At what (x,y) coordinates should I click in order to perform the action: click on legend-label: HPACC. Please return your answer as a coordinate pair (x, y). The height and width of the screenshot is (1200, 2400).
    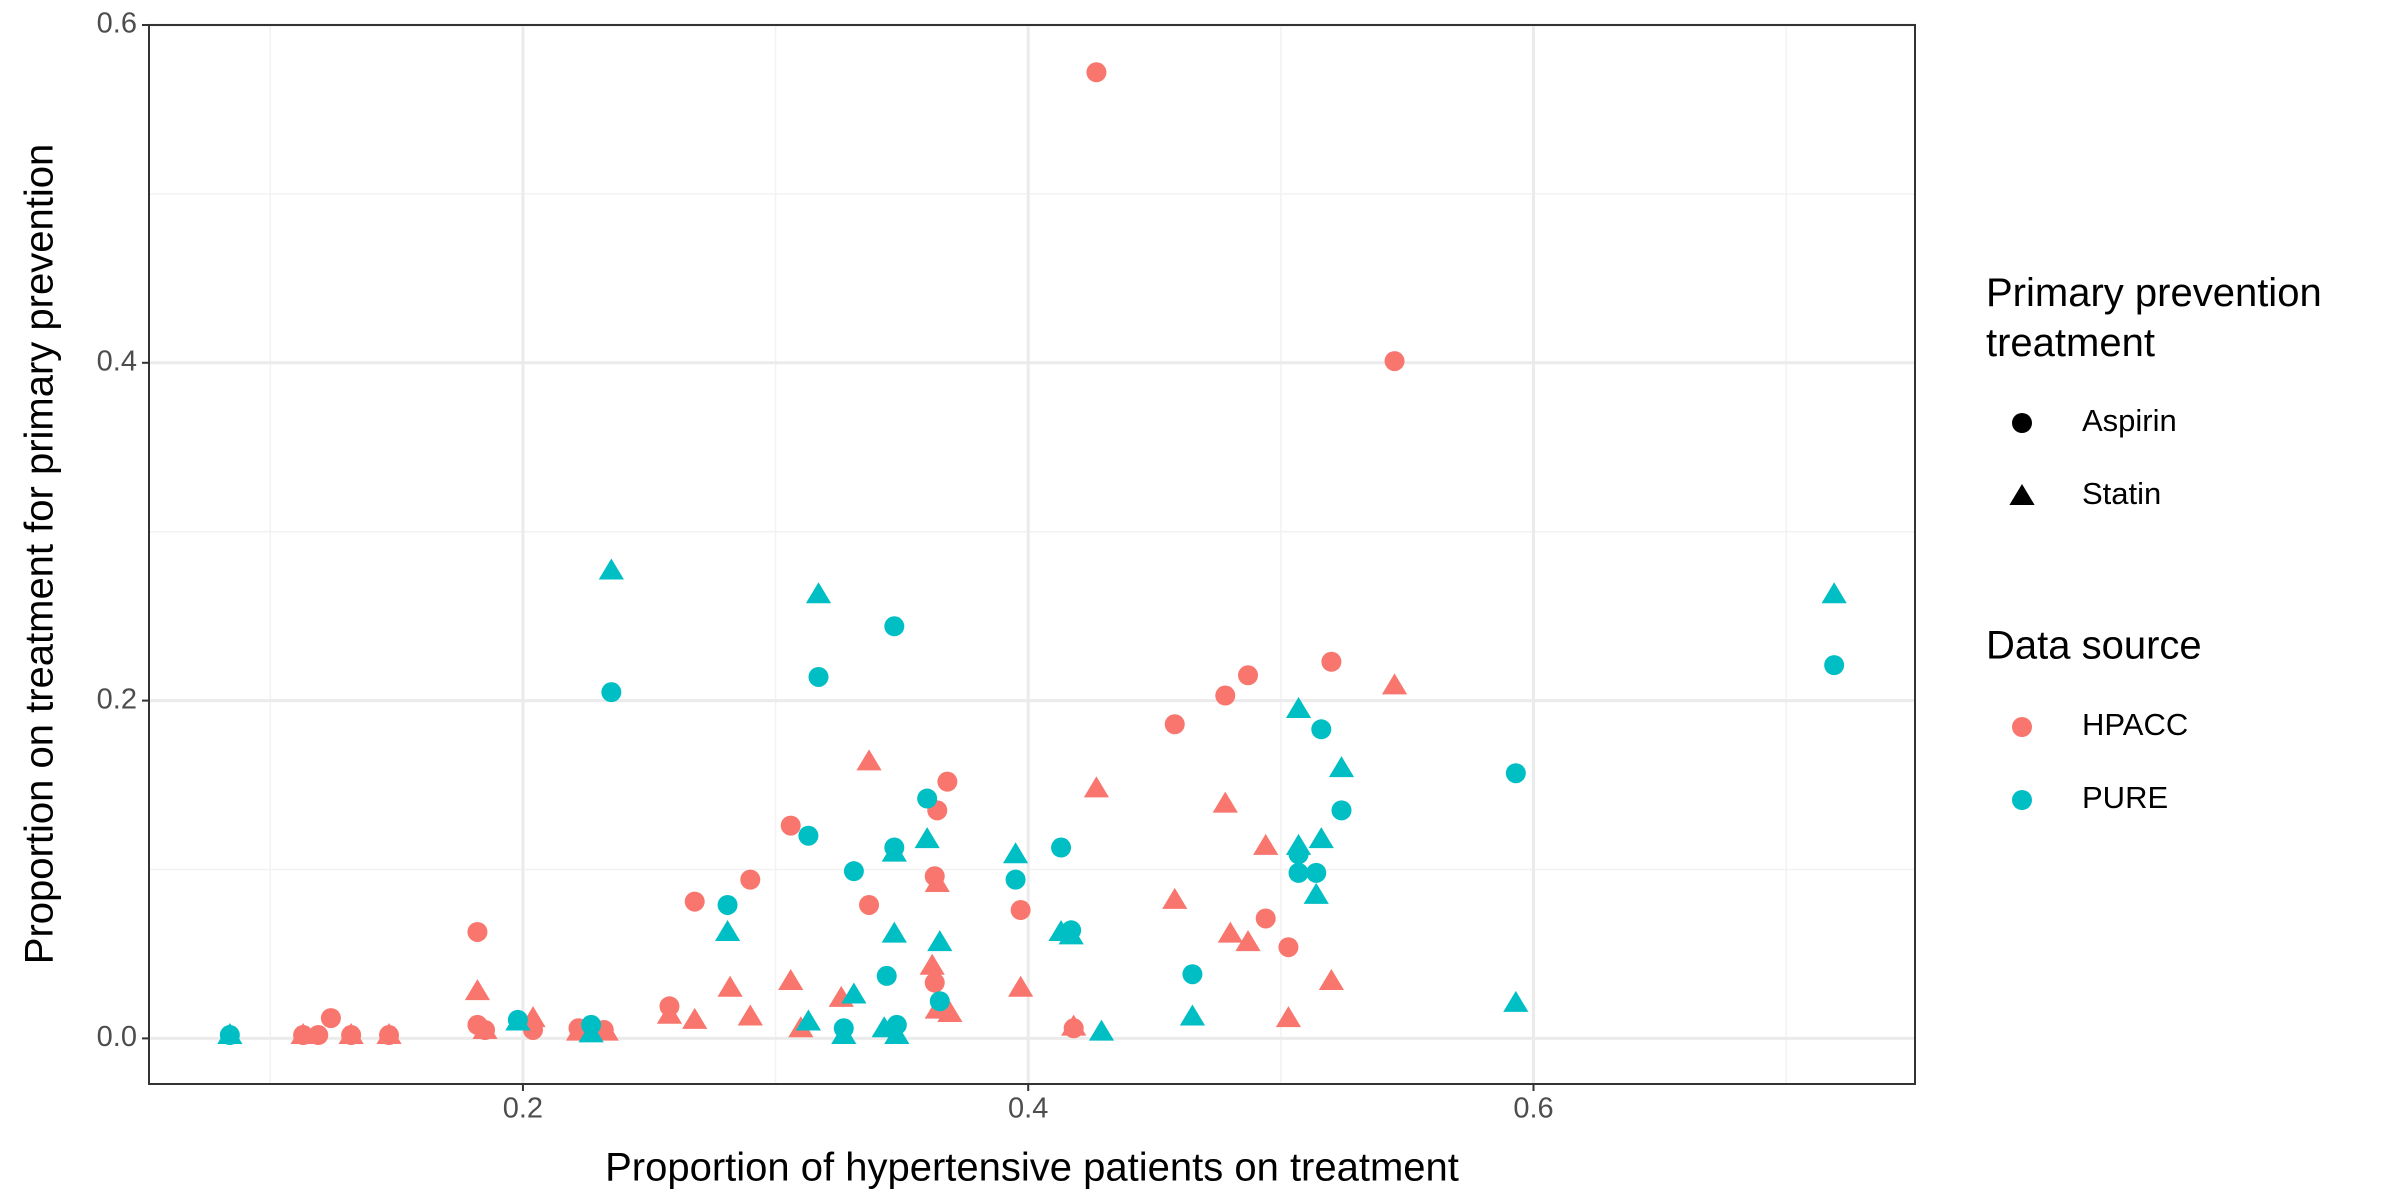
    Looking at the image, I should click on (2135, 724).